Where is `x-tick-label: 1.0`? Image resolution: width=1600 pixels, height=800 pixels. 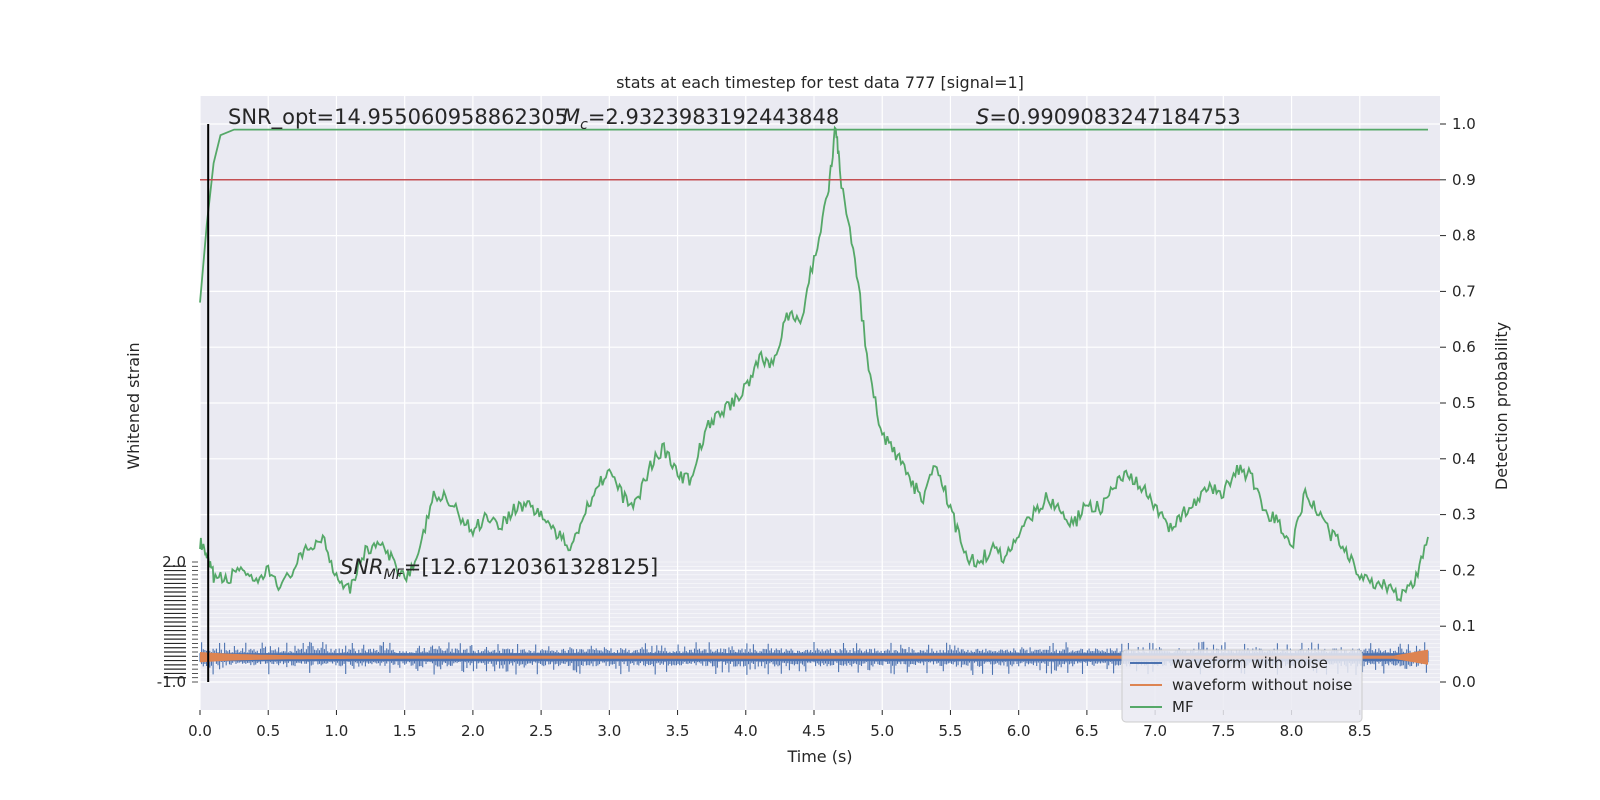
x-tick-label: 1.0 is located at coordinates (337, 731).